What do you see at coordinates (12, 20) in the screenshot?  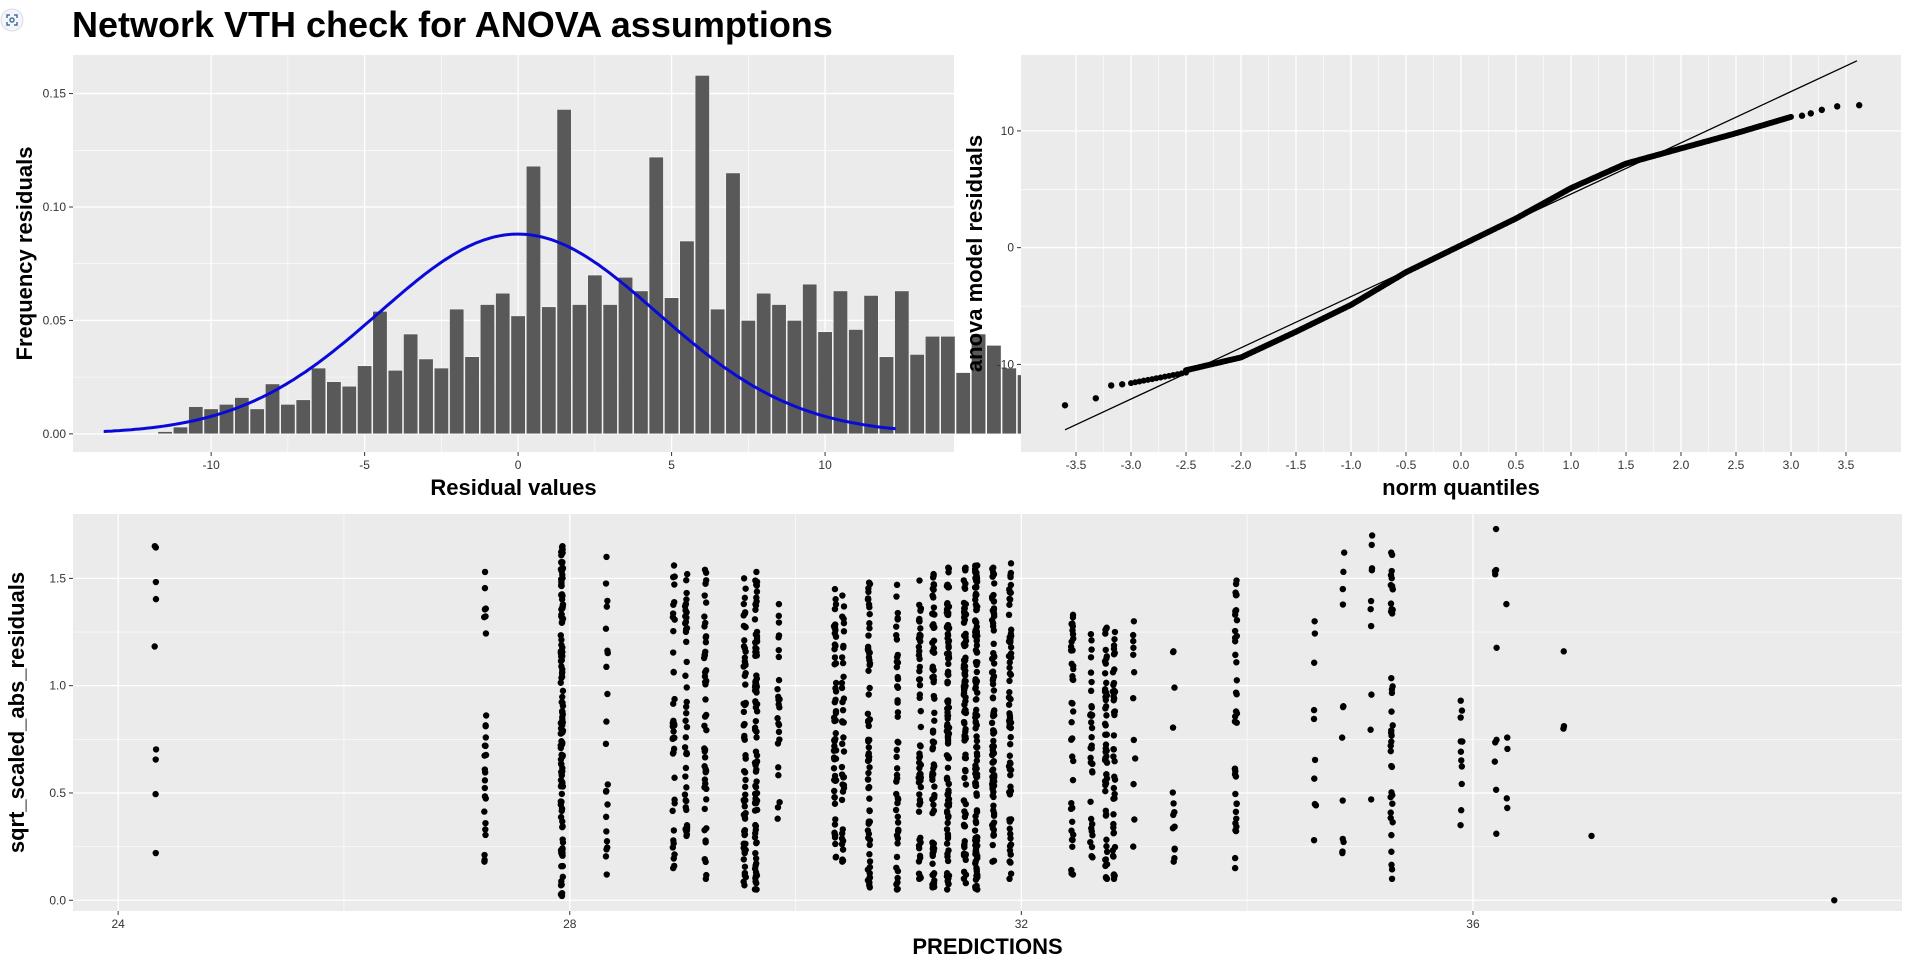 I see `screenshot-icon` at bounding box center [12, 20].